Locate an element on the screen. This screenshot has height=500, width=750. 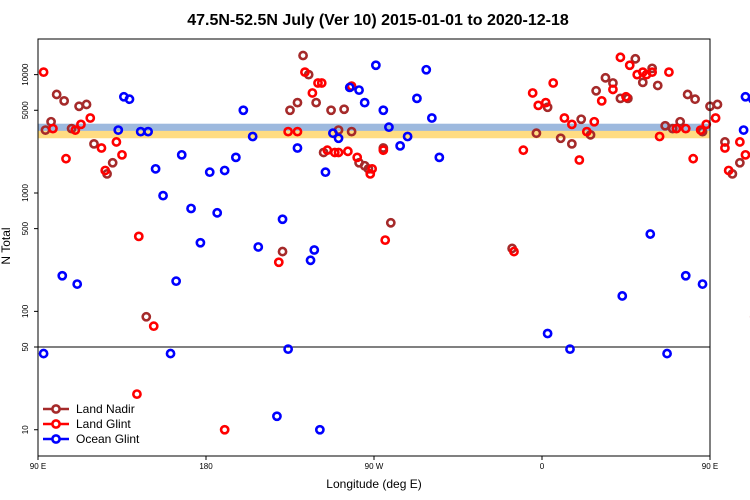
x-tick-label: 90 W is located at coordinates (374, 466).